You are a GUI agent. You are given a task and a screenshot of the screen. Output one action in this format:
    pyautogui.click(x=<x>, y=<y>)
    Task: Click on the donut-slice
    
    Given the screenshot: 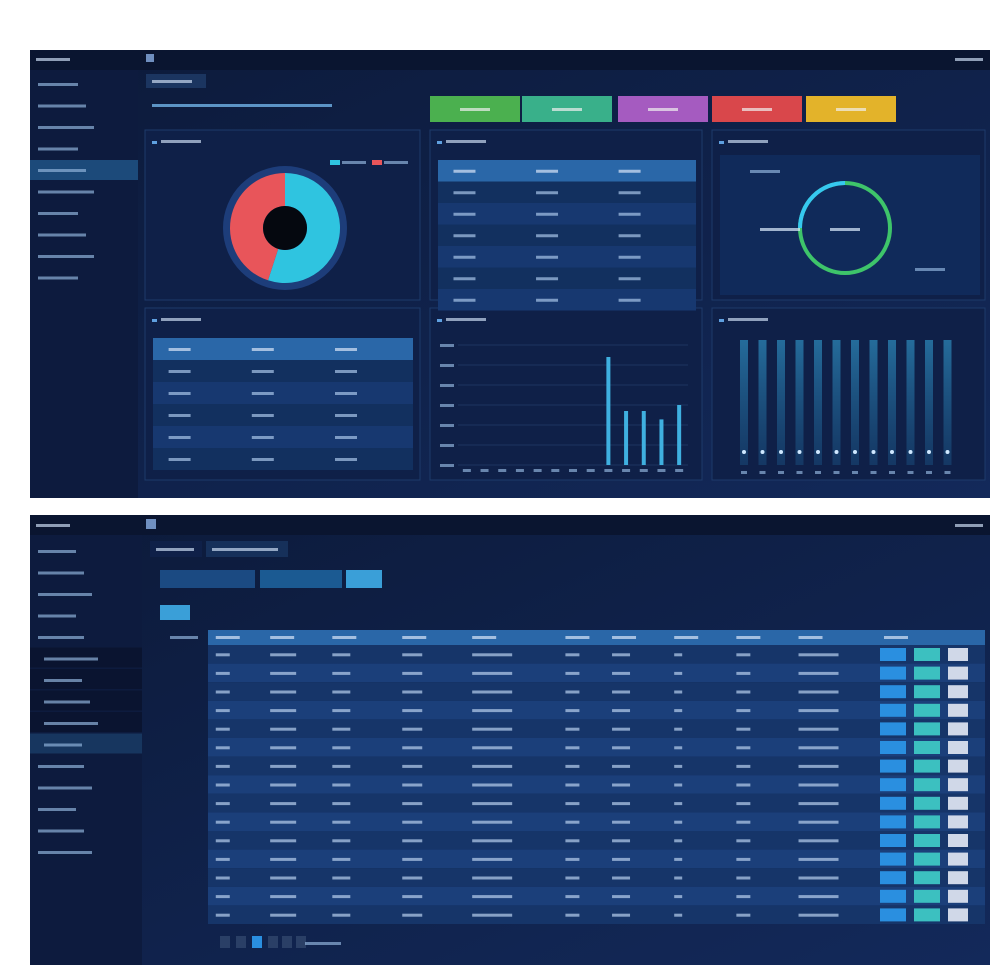 What is the action you would take?
    pyautogui.click(x=257, y=227)
    